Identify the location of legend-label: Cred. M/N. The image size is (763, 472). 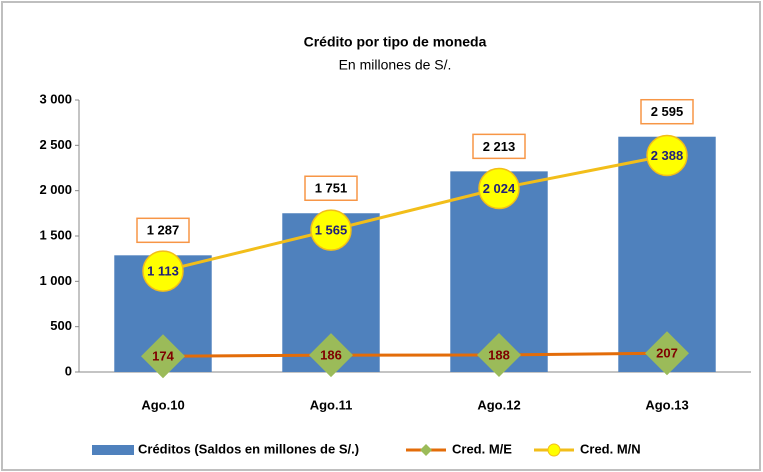
(610, 448).